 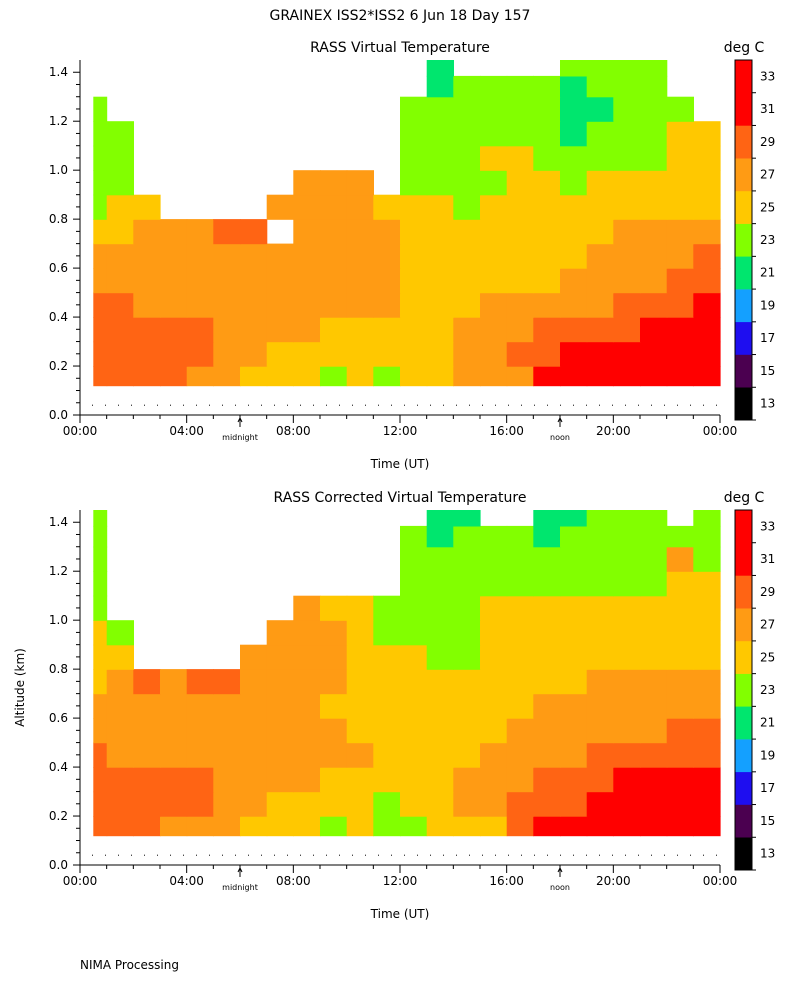 I want to click on colorbar-level-label: 13, so click(x=767, y=404).